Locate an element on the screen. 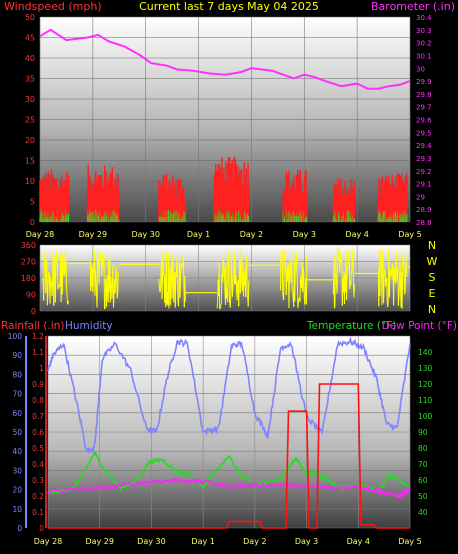 This screenshot has width=458, height=554. direction-tick-label: 90 is located at coordinates (31, 295).